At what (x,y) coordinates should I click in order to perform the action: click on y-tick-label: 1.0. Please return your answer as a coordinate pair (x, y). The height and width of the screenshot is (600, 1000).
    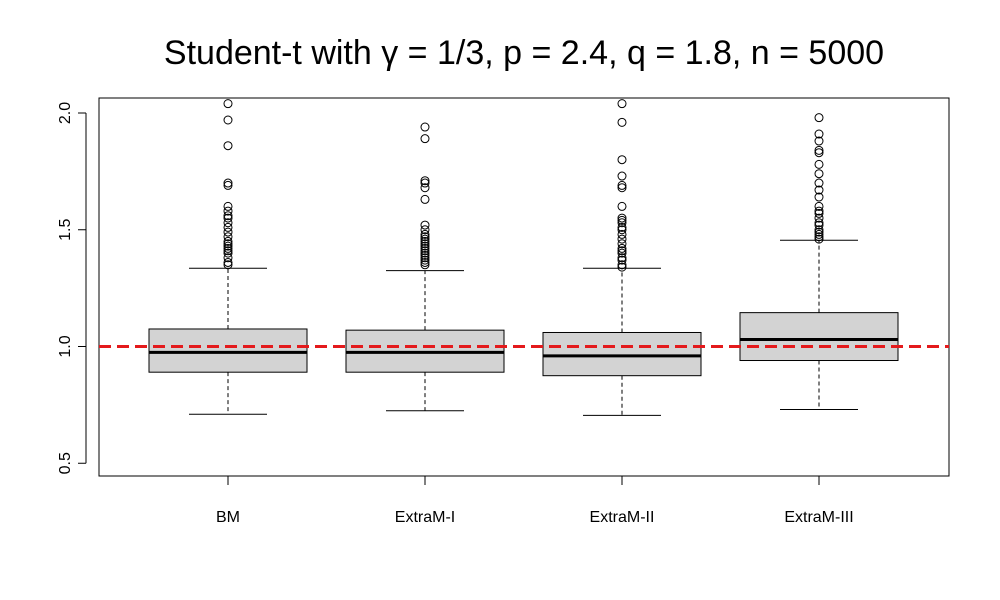
    Looking at the image, I should click on (65, 346).